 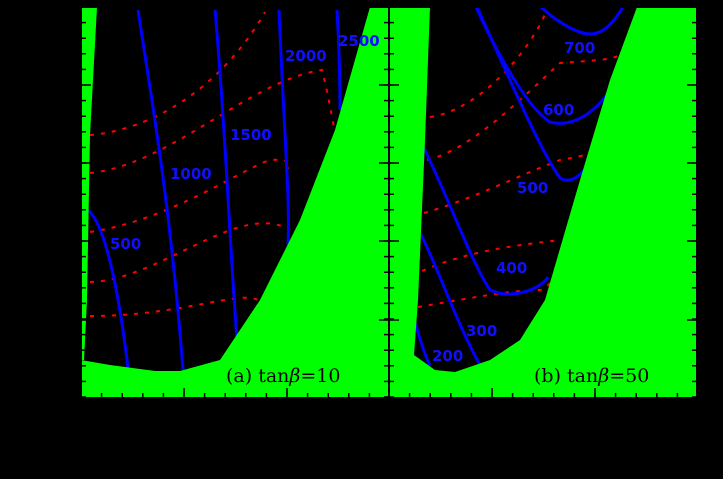 I want to click on contour-label: 300, so click(x=481, y=331).